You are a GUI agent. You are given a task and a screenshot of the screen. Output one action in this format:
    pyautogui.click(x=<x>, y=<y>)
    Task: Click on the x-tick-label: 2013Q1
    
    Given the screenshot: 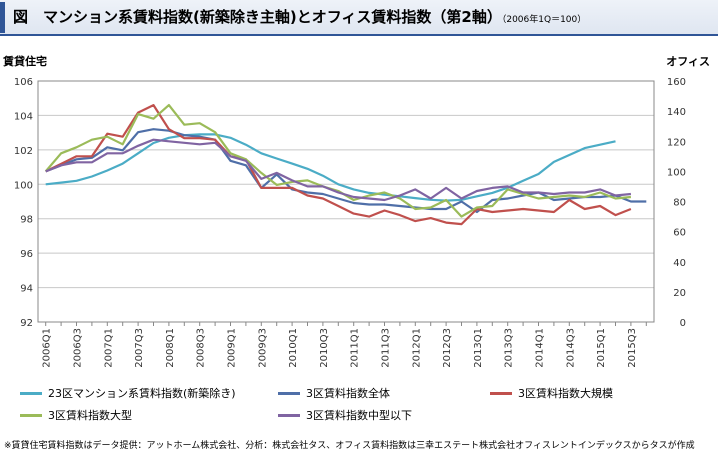 What is the action you would take?
    pyautogui.click(x=478, y=348)
    